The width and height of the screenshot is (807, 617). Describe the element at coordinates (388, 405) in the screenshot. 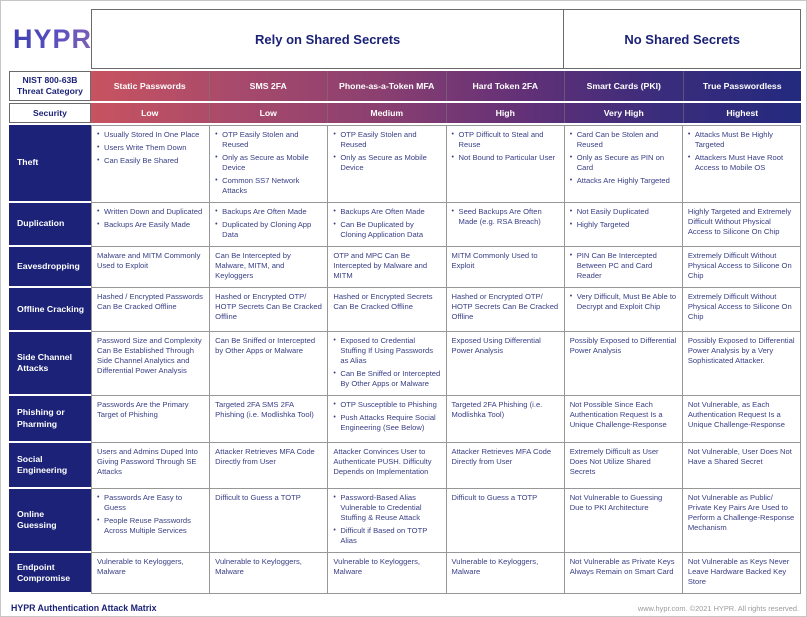

I see `cell-text: OTP Susceptible to Phishing` at that location.